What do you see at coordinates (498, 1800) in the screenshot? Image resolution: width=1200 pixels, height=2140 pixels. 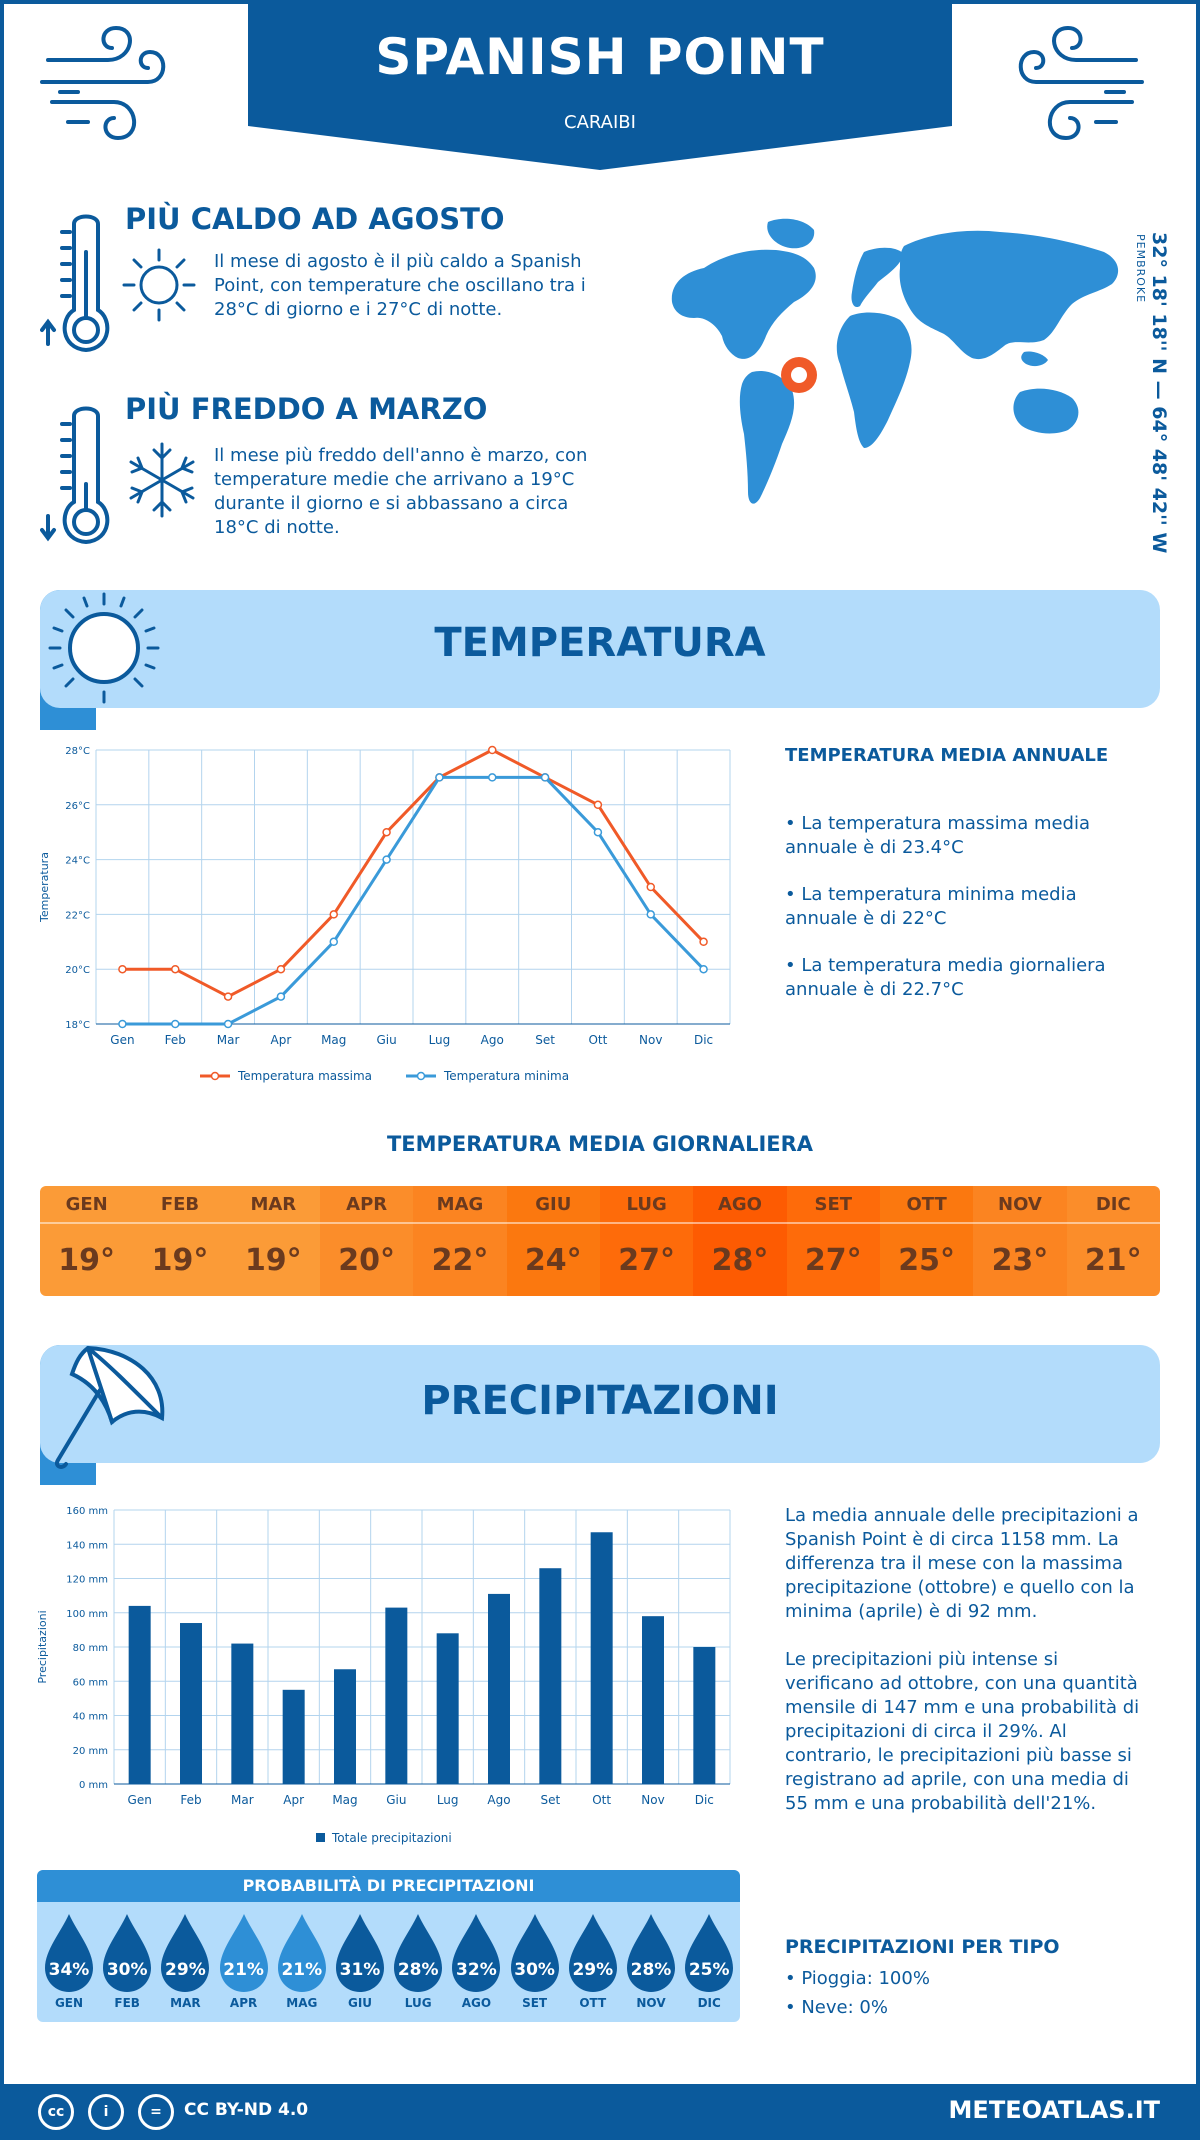 I see `x-tick-label: Ago` at bounding box center [498, 1800].